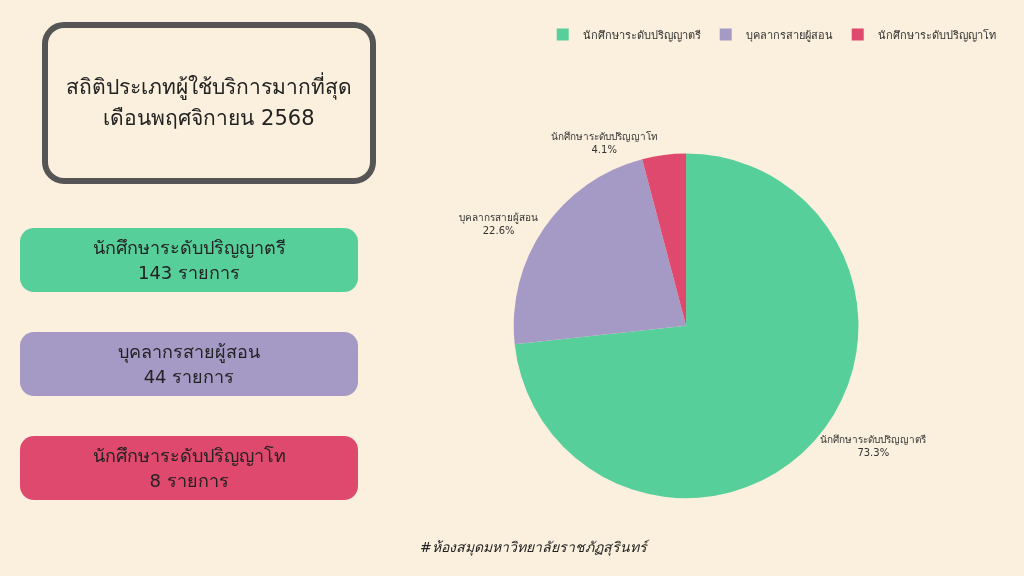 This screenshot has height=576, width=1024. What do you see at coordinates (189, 260) in the screenshot?
I see `card: นักศึกษาระดับปริญญาตรี 143 รายการ` at bounding box center [189, 260].